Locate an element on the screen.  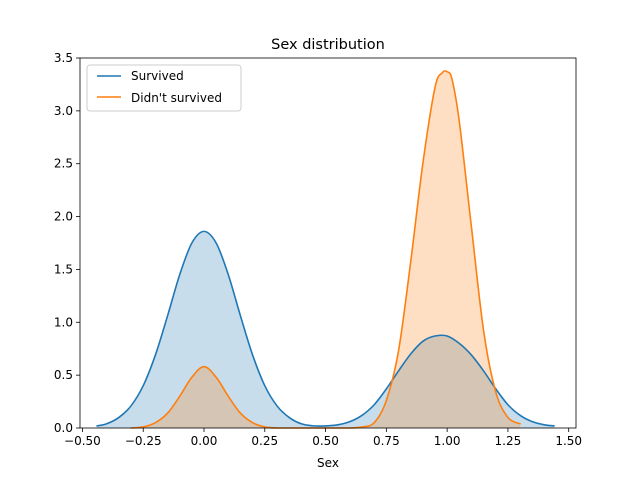
x-tick-label: 1.00 is located at coordinates (447, 441).